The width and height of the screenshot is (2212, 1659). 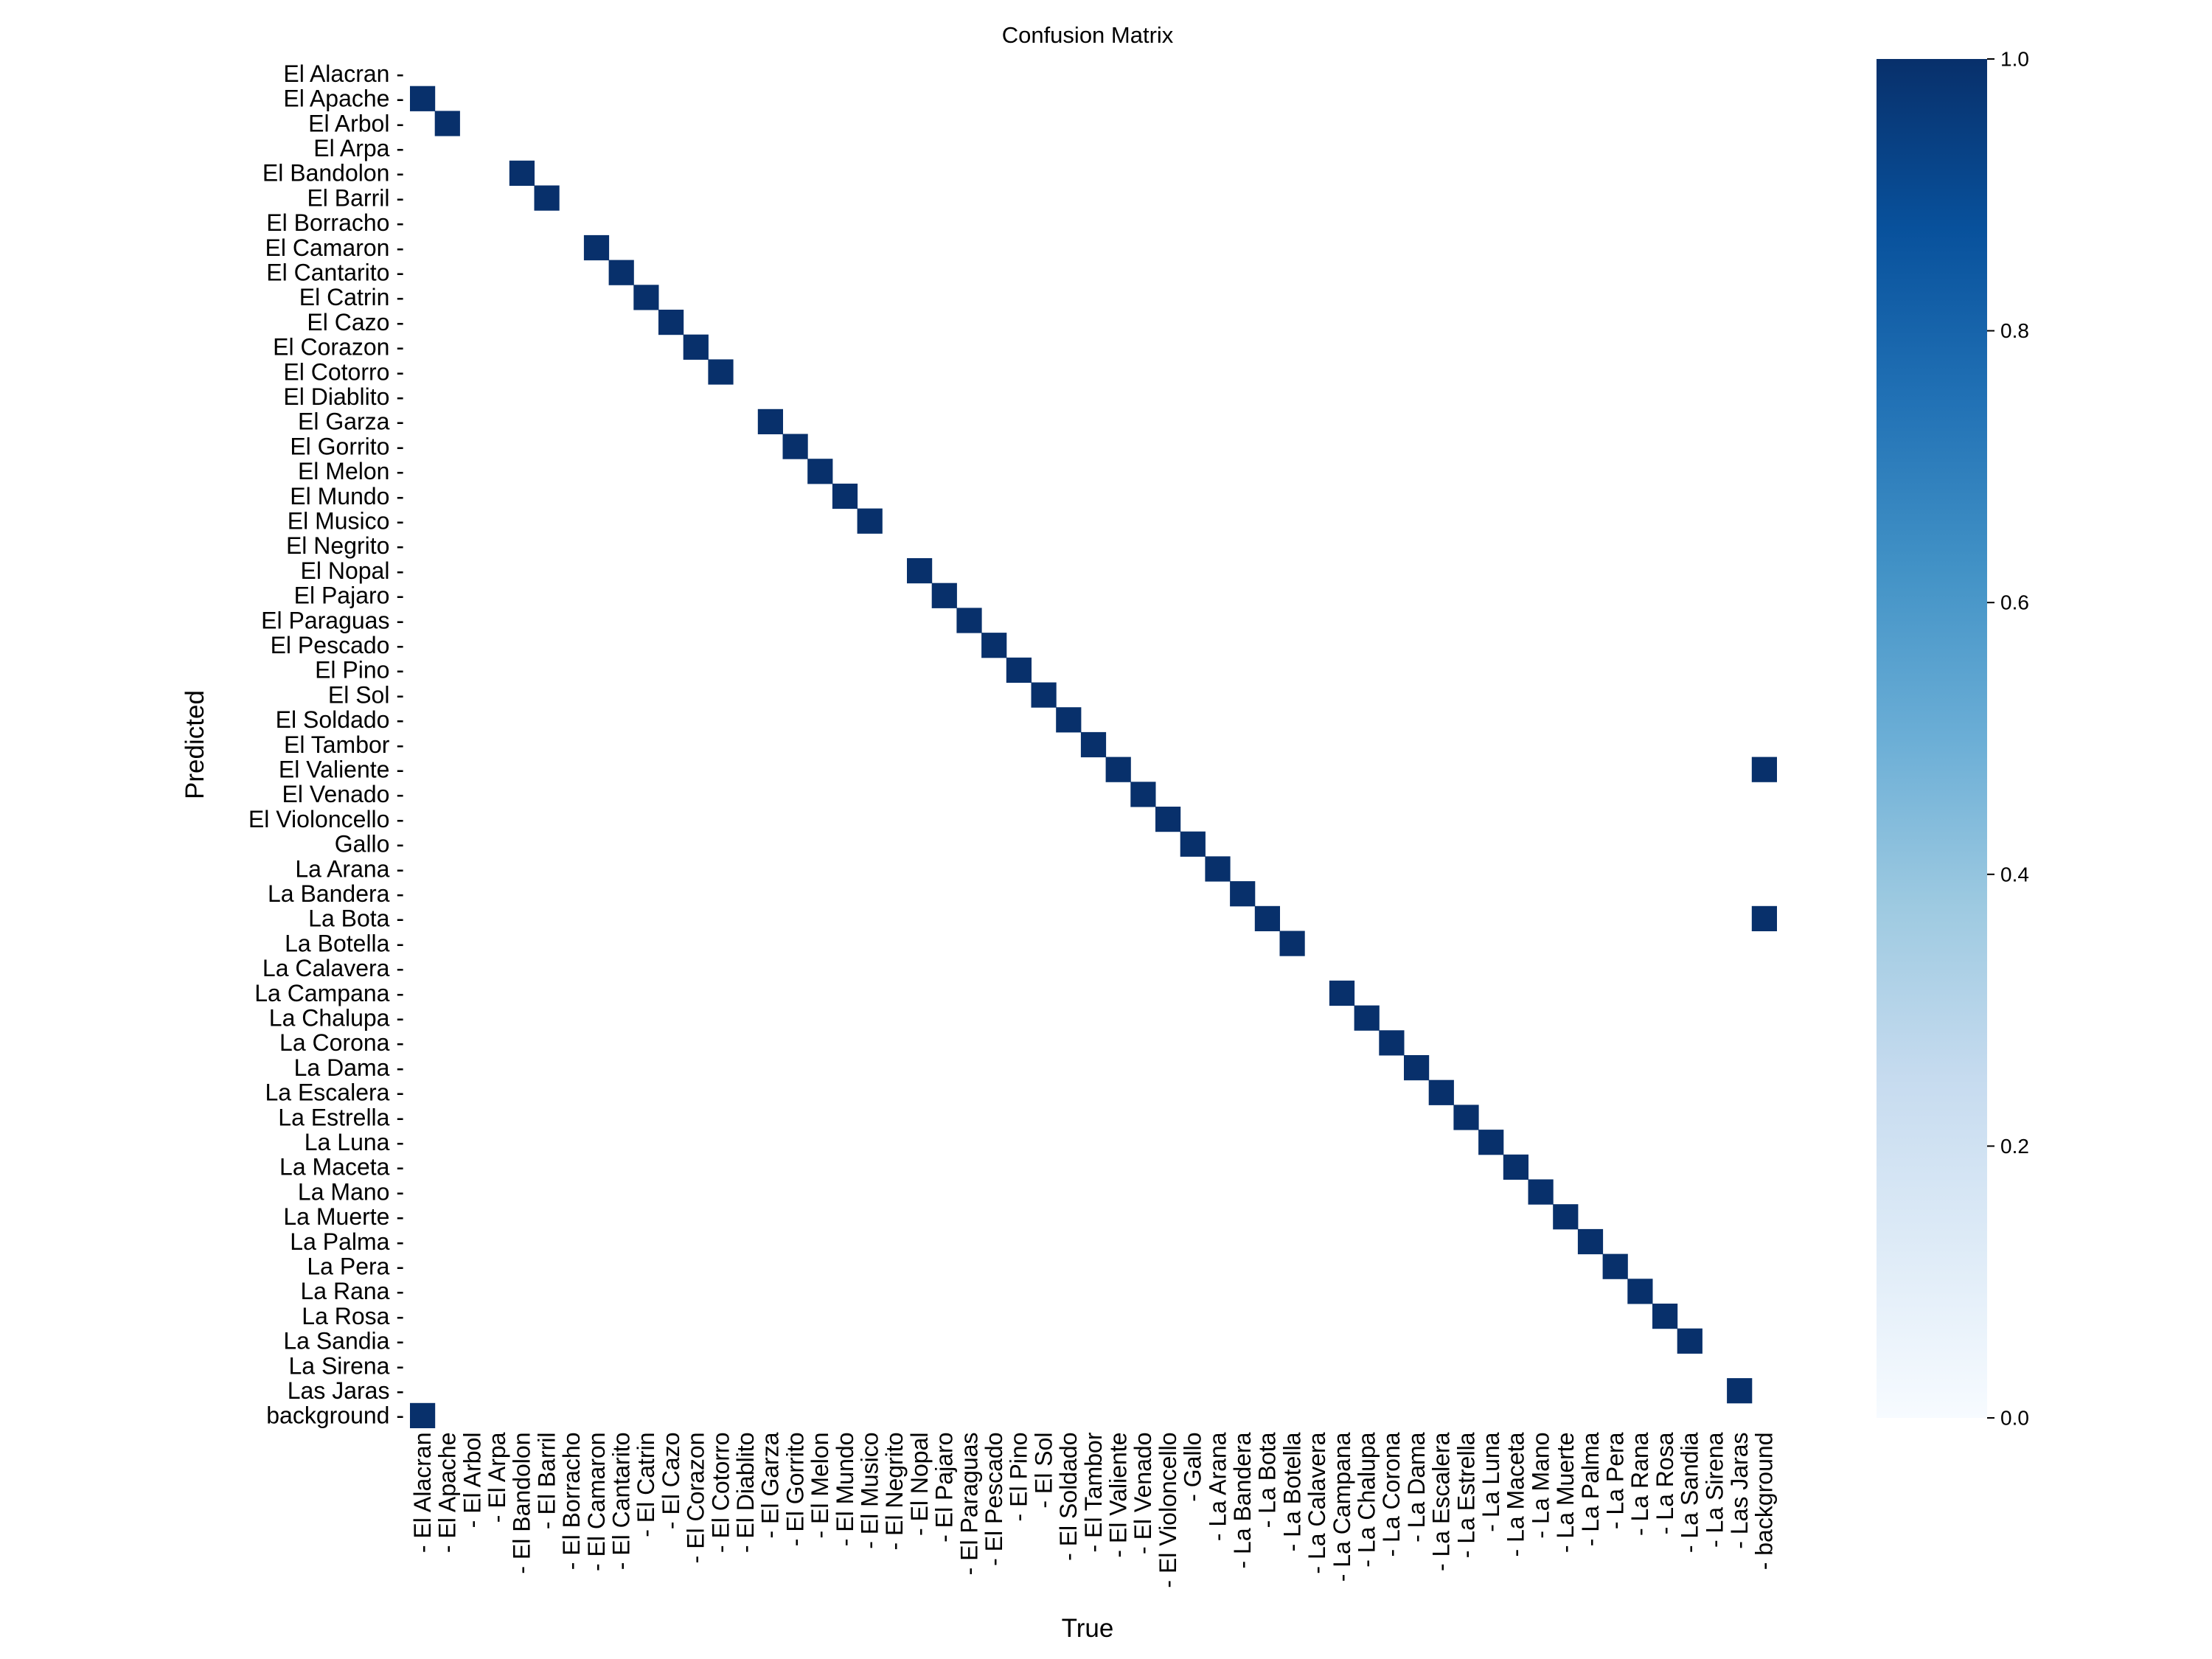 What do you see at coordinates (894, 1492) in the screenshot?
I see `x-tick-label-el-negrito: - El Negrito` at bounding box center [894, 1492].